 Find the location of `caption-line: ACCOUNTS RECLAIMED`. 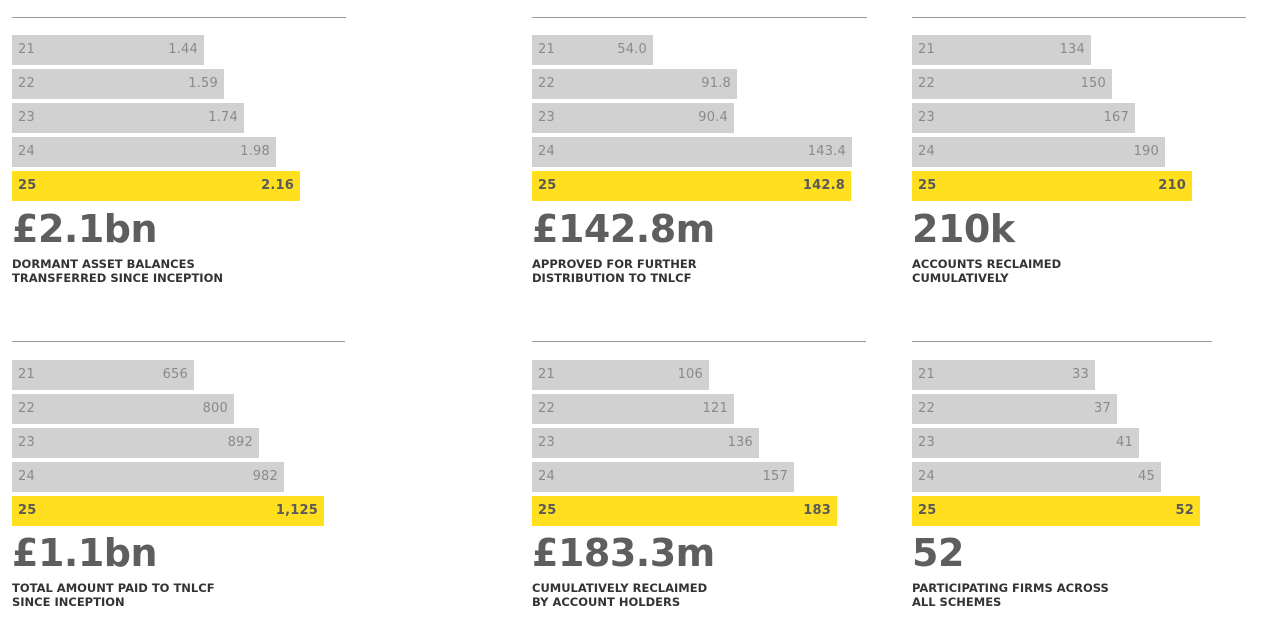

caption-line: ACCOUNTS RECLAIMED is located at coordinates (987, 264).